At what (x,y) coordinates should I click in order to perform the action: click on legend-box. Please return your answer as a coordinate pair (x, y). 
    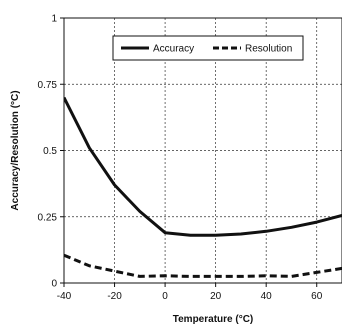
    Looking at the image, I should click on (208, 48).